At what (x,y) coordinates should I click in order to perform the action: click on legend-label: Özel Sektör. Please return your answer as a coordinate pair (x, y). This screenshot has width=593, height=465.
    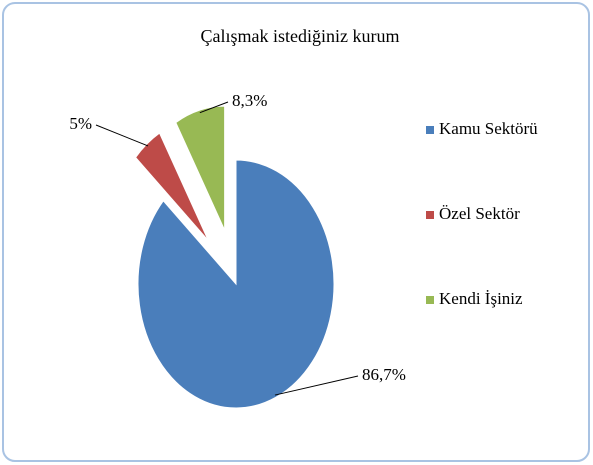
    Looking at the image, I should click on (479, 213).